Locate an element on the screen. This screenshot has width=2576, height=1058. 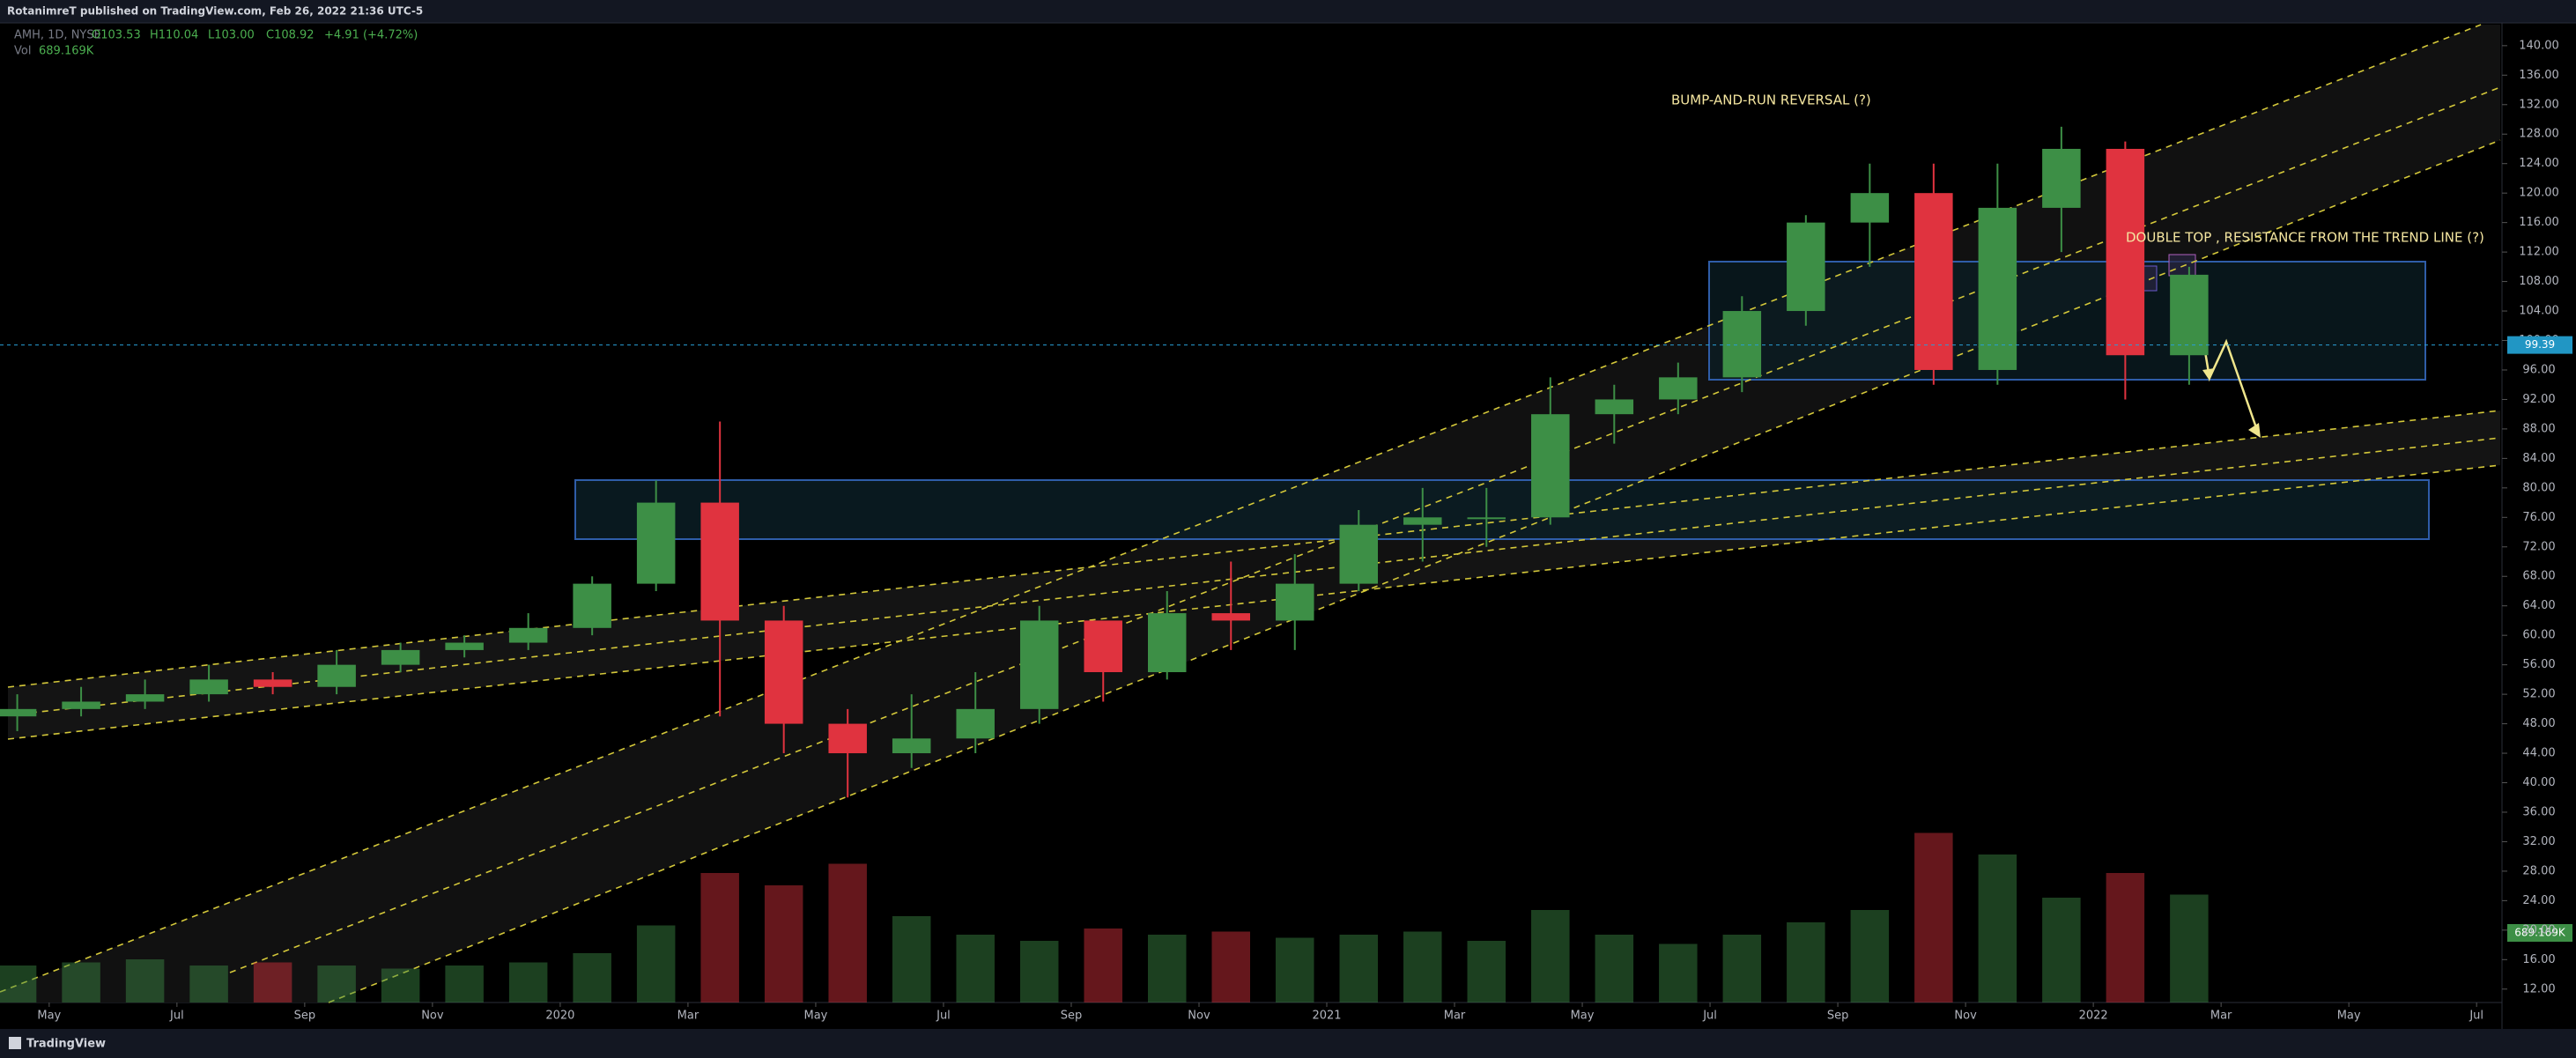
logo is located at coordinates (15, 1043).